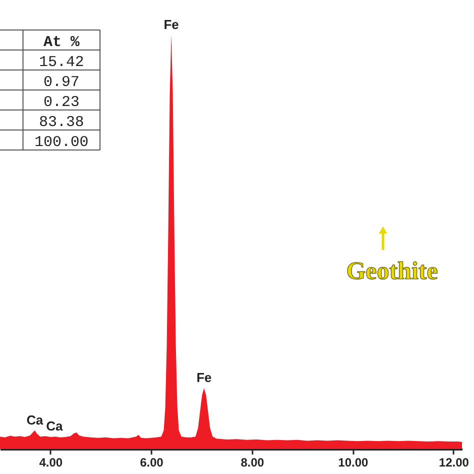  Describe the element at coordinates (152, 463) in the screenshot. I see `x-tick-label: 6.00` at that location.